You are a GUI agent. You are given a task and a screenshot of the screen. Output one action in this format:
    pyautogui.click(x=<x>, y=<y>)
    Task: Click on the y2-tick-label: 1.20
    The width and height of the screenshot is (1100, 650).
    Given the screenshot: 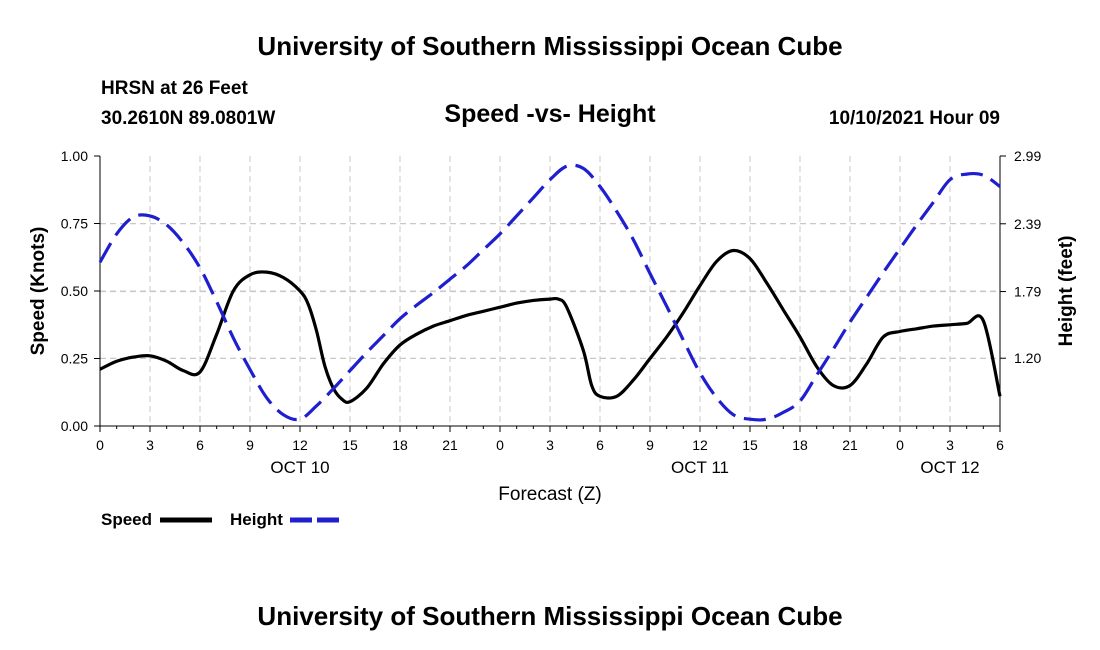 What is the action you would take?
    pyautogui.click(x=1027, y=358)
    